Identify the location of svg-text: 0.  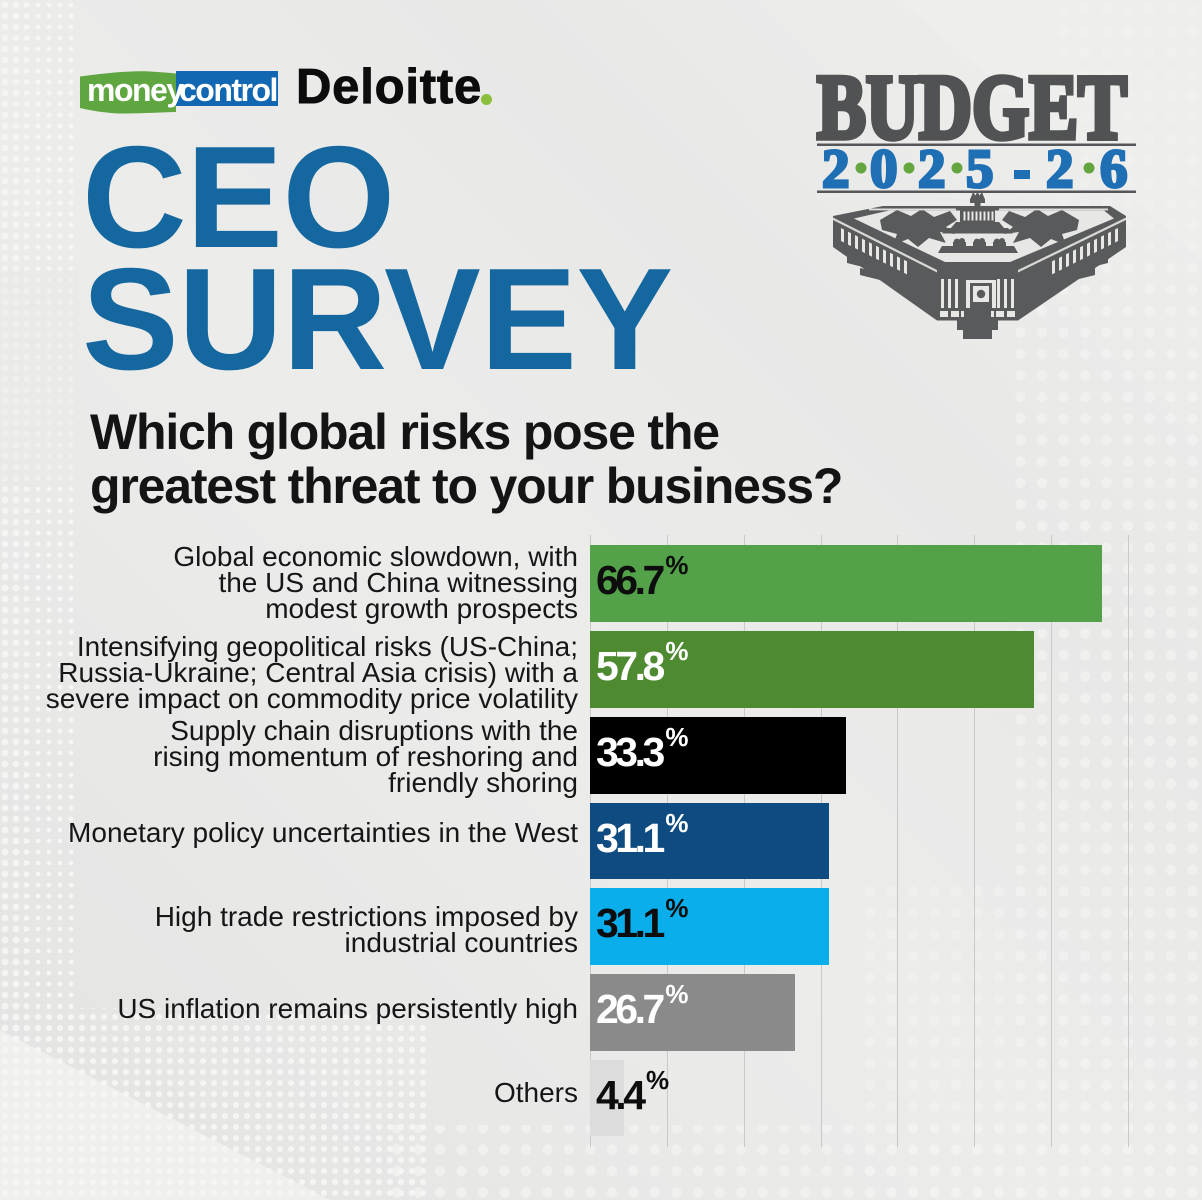
(884, 168).